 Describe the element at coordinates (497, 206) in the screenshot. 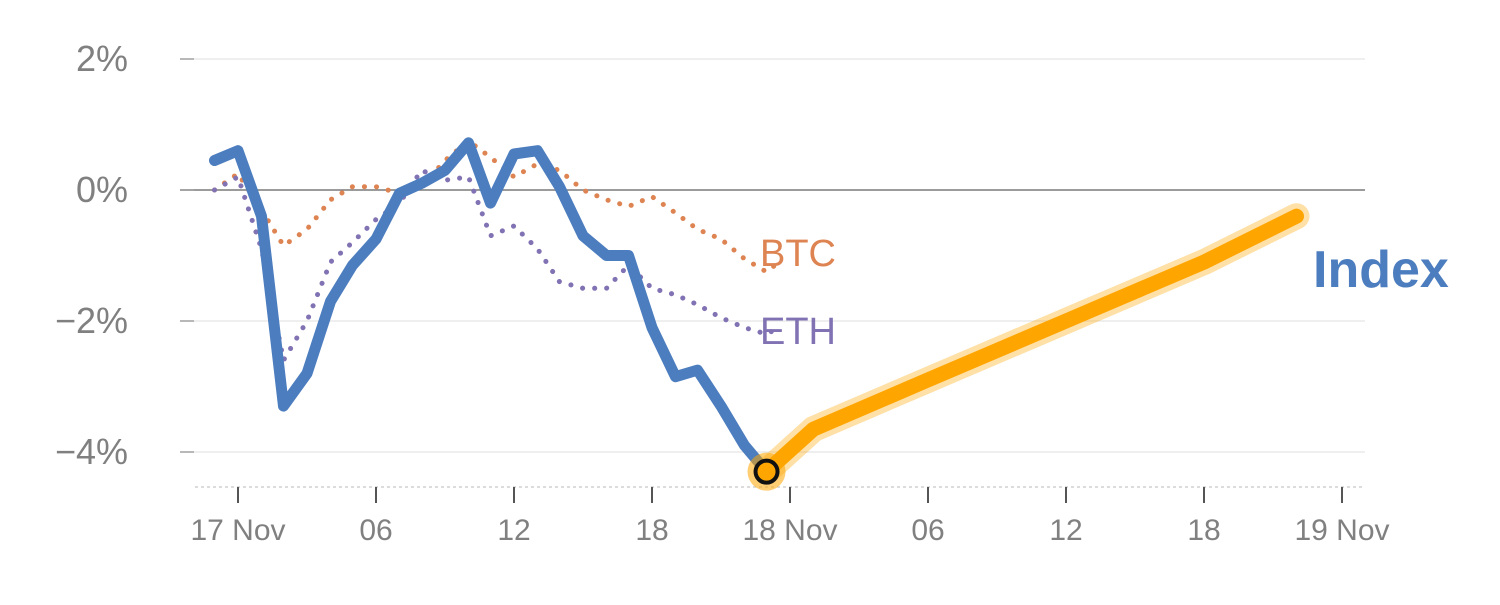

I see `series-line-btc` at that location.